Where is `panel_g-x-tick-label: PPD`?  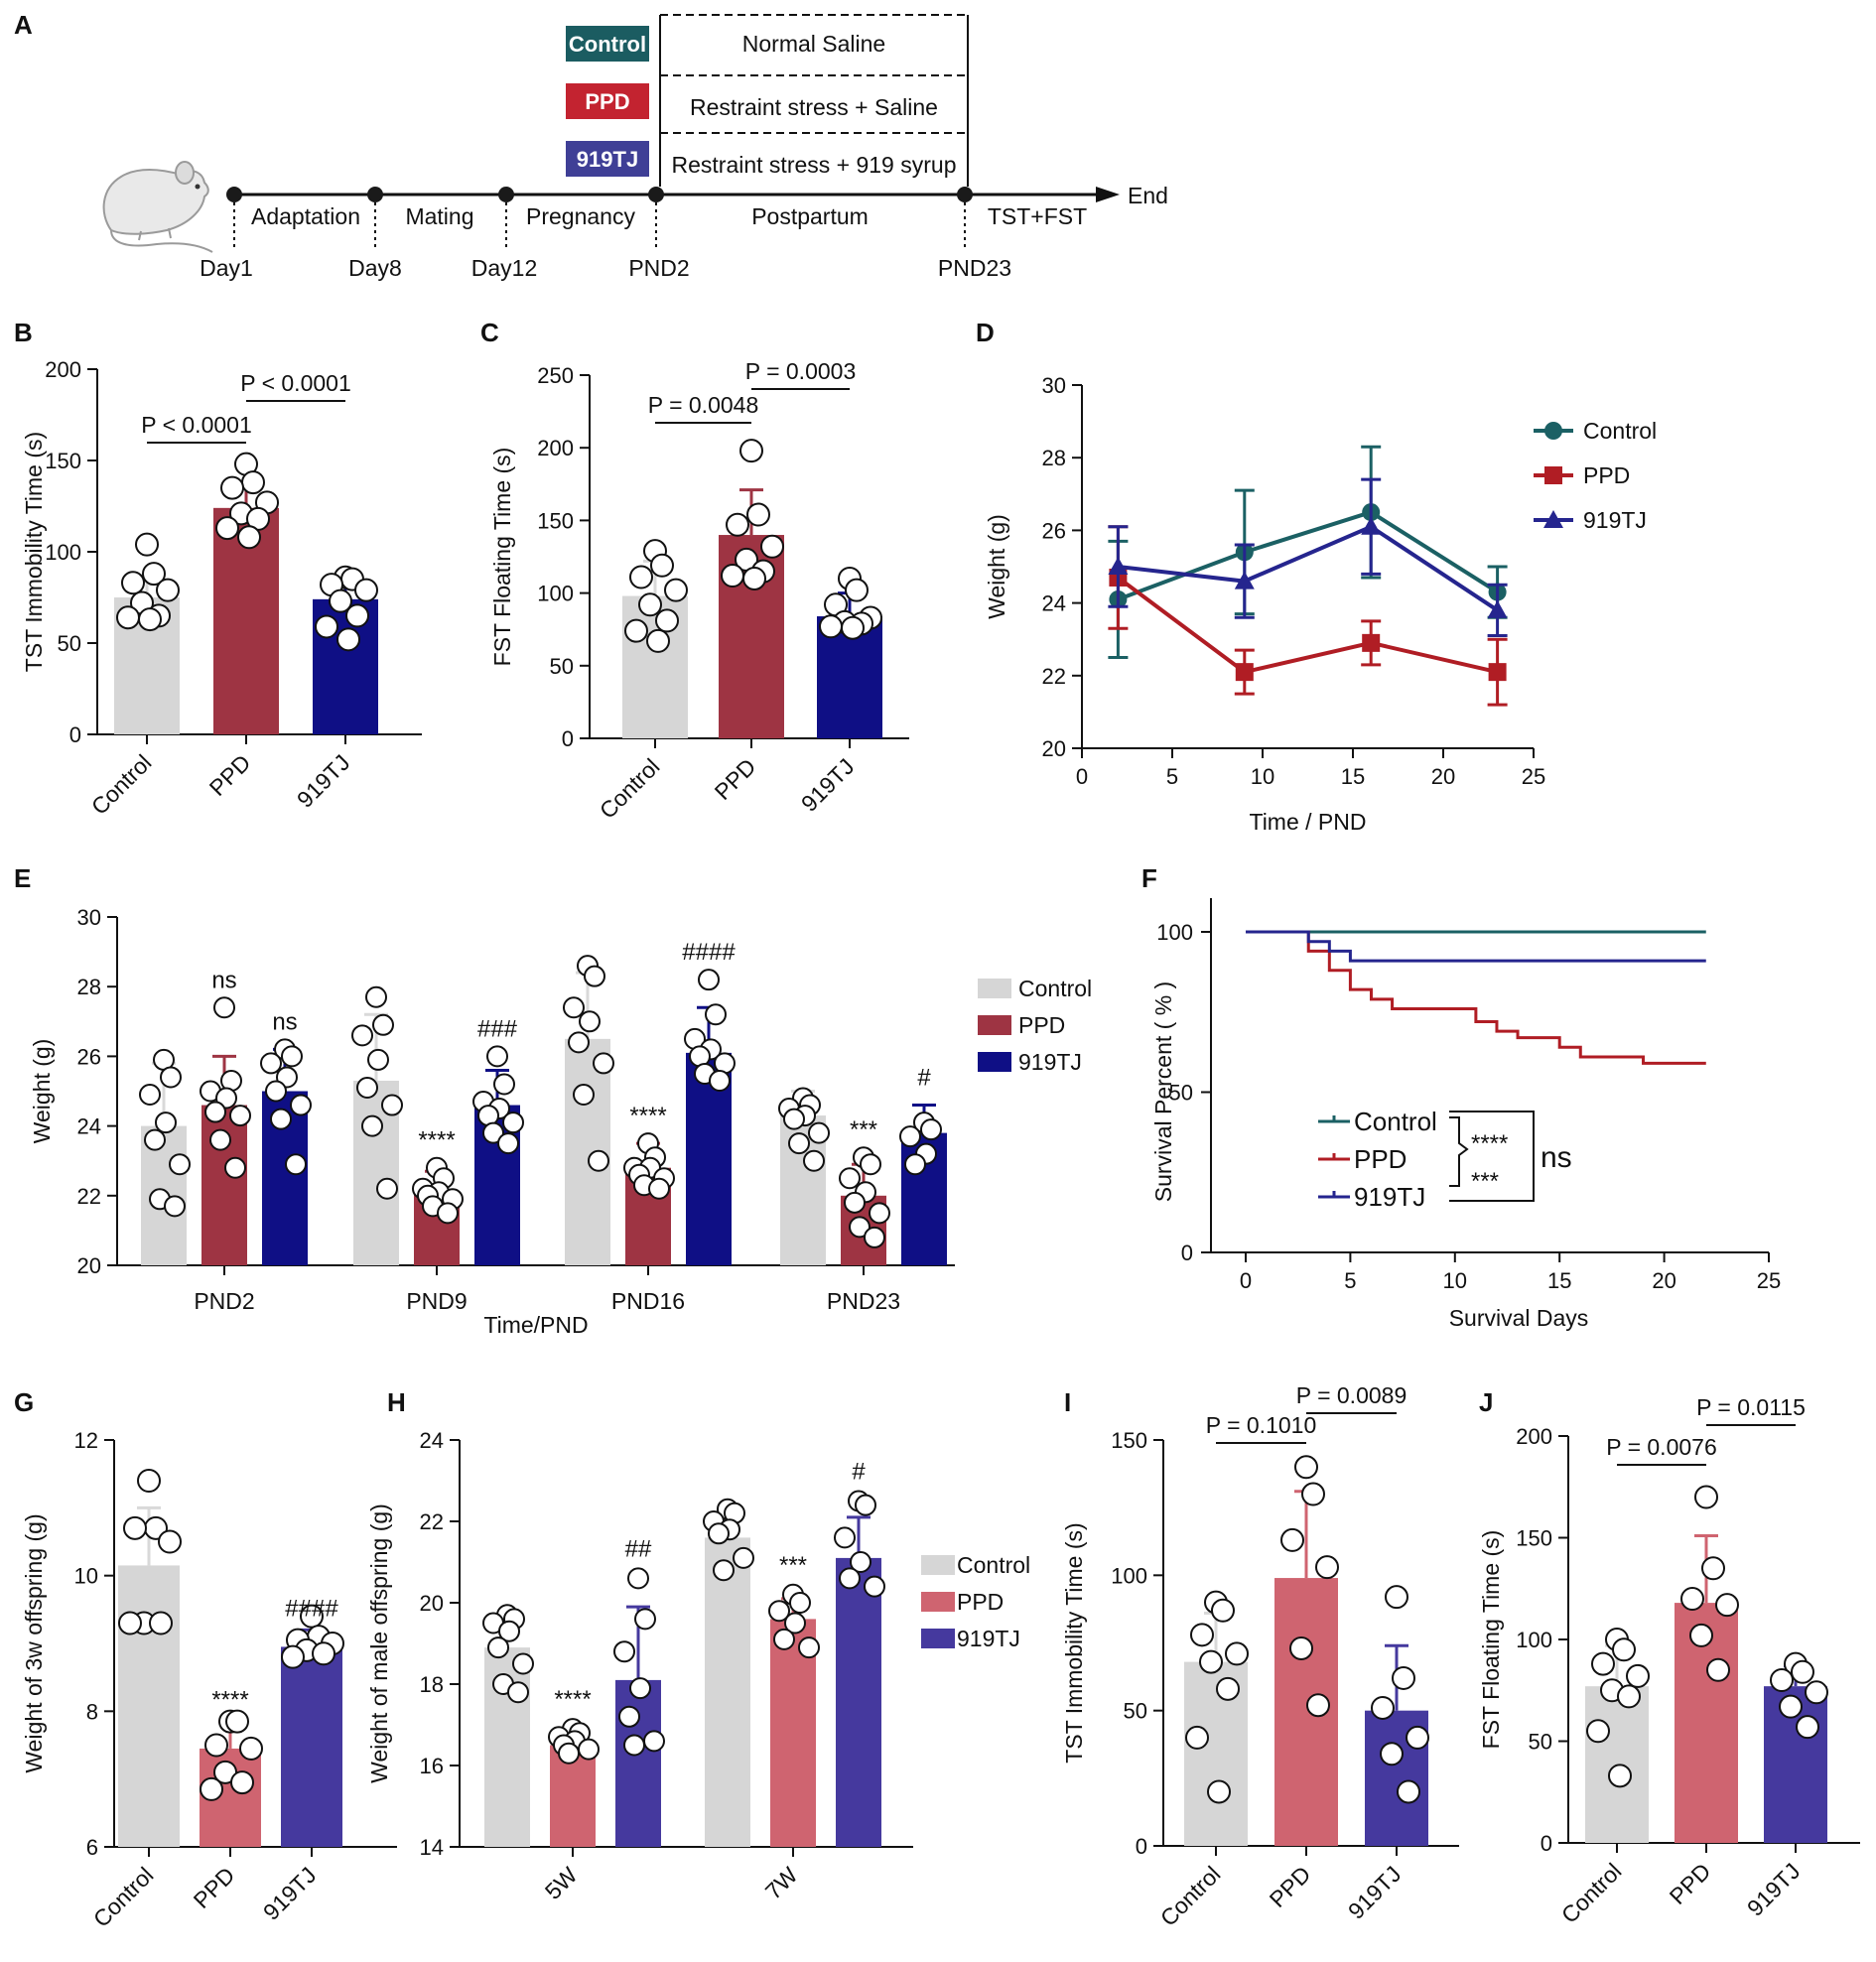 panel_g-x-tick-label: PPD is located at coordinates (214, 1887).